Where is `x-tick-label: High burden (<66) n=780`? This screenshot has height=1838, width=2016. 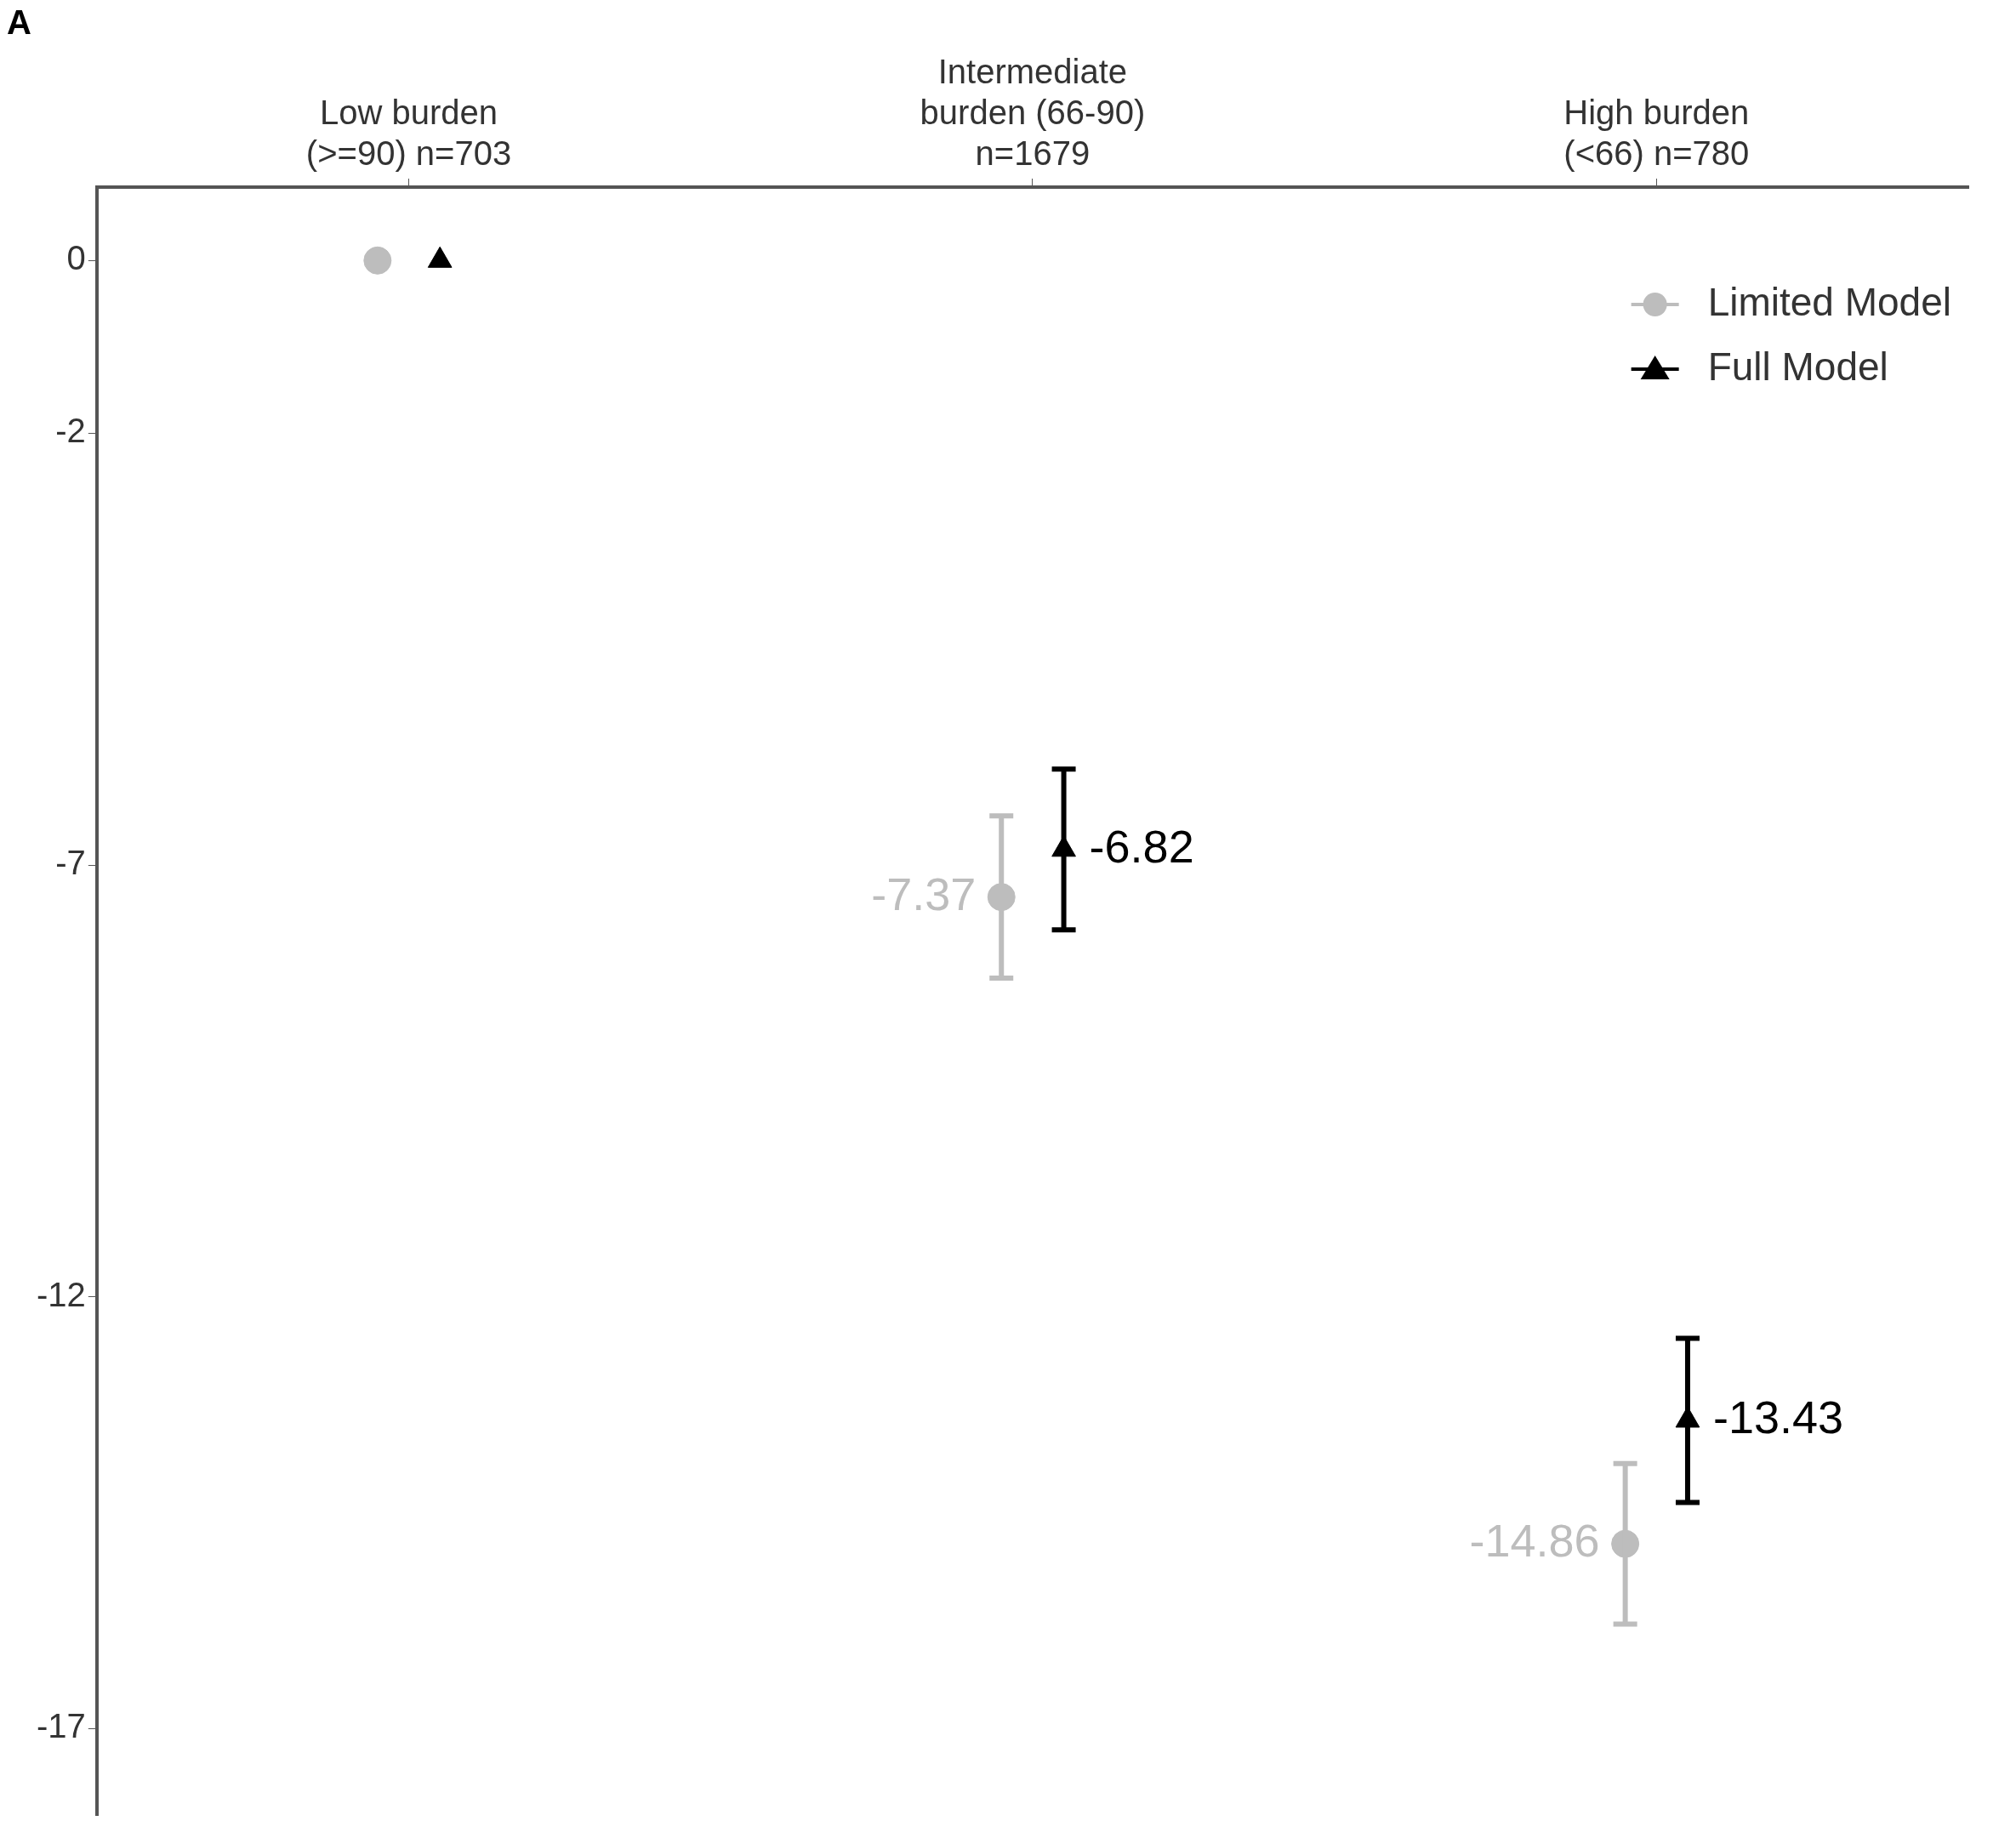
x-tick-label: High burden (<66) n=780 is located at coordinates (1656, 133).